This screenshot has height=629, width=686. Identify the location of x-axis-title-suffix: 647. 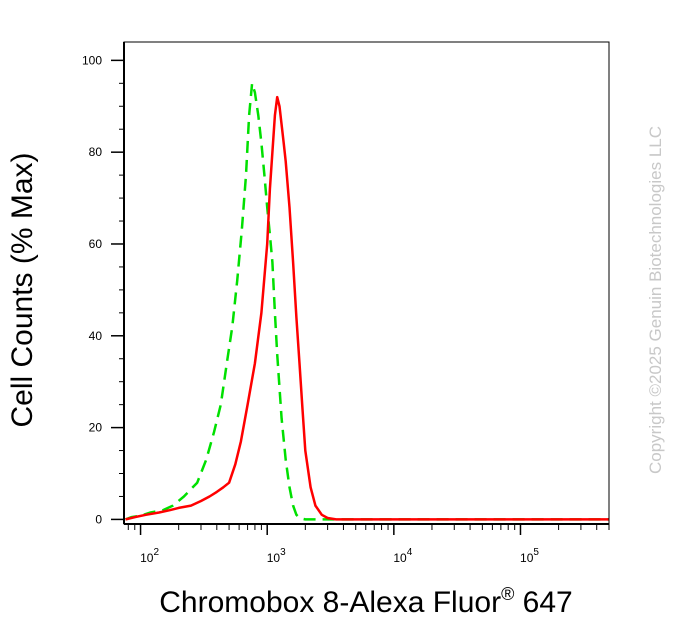
(543, 602).